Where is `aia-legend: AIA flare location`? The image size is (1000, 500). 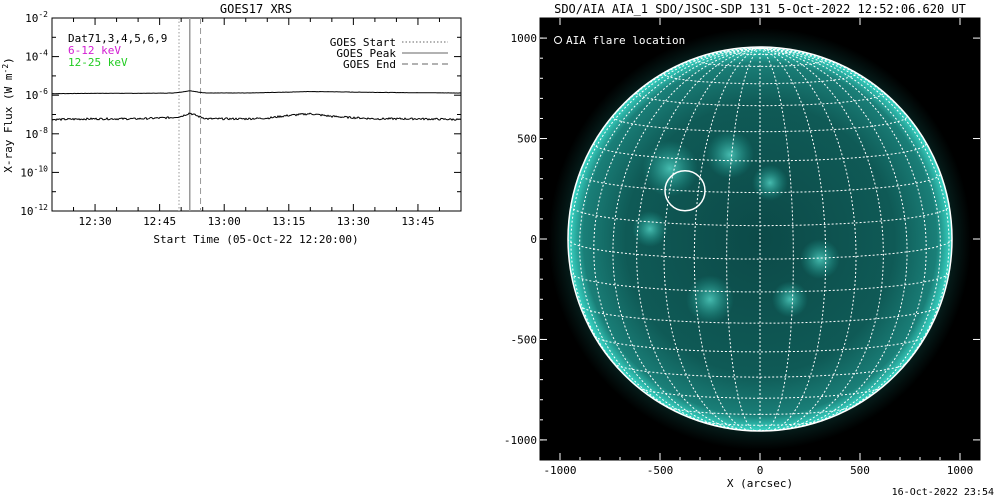 aia-legend: AIA flare location is located at coordinates (619, 40).